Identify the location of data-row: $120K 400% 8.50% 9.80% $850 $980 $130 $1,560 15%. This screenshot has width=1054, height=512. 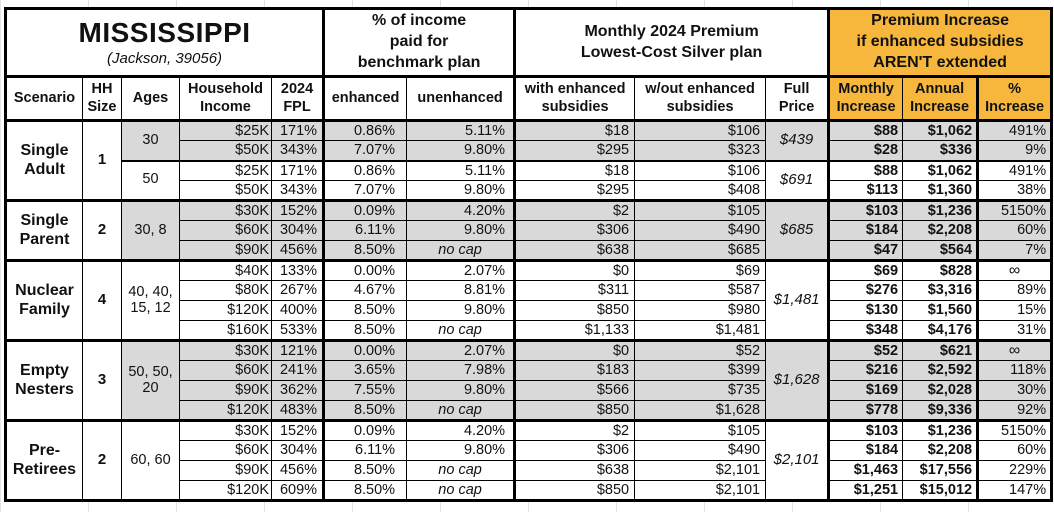
(529, 310).